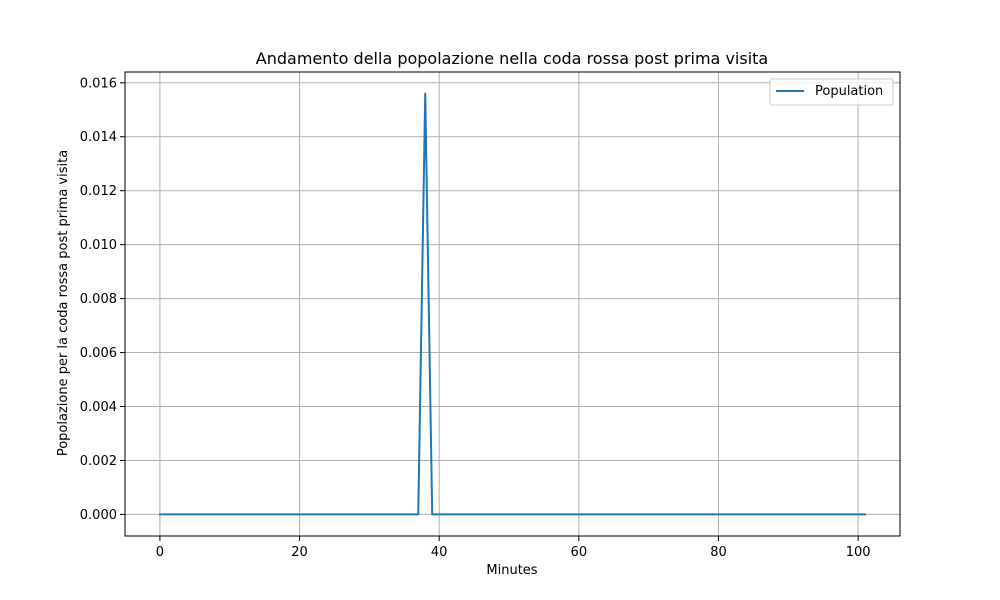 Image resolution: width=1000 pixels, height=600 pixels. I want to click on y-tick-label: 0.000, so click(98, 515).